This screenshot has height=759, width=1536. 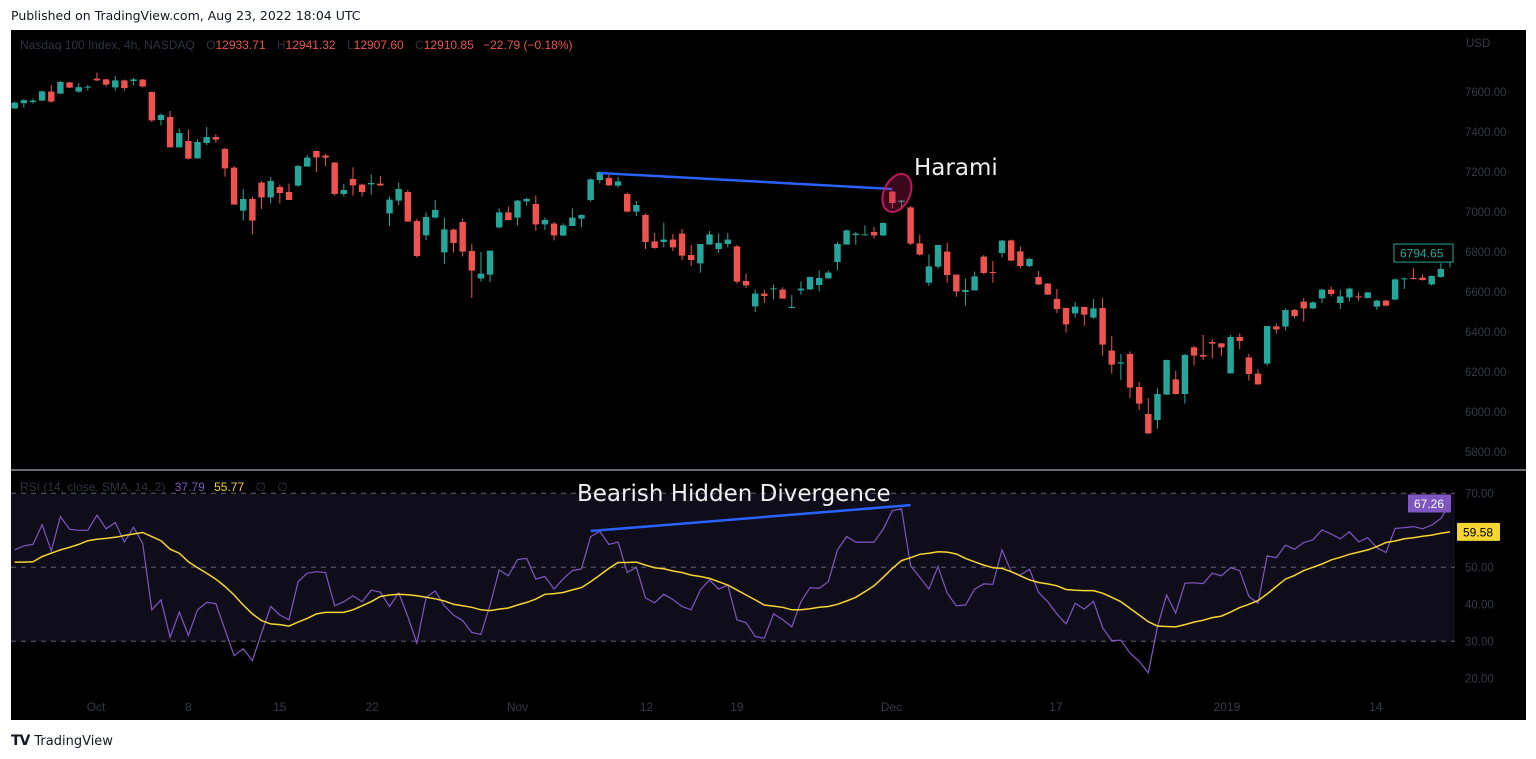 I want to click on footer: 𝗧𝗩 TradingView, so click(x=62, y=741).